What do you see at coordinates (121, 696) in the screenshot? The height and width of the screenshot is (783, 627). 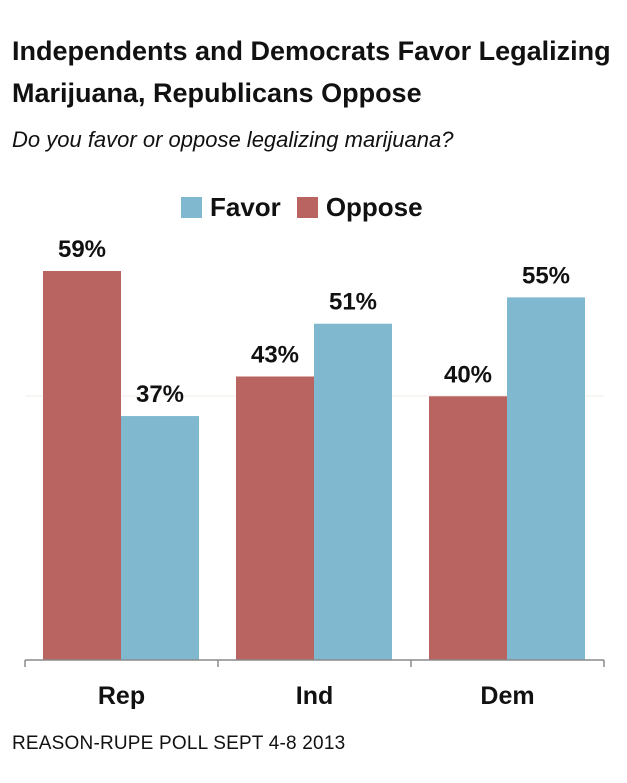 I see `category-label-rep: Rep` at bounding box center [121, 696].